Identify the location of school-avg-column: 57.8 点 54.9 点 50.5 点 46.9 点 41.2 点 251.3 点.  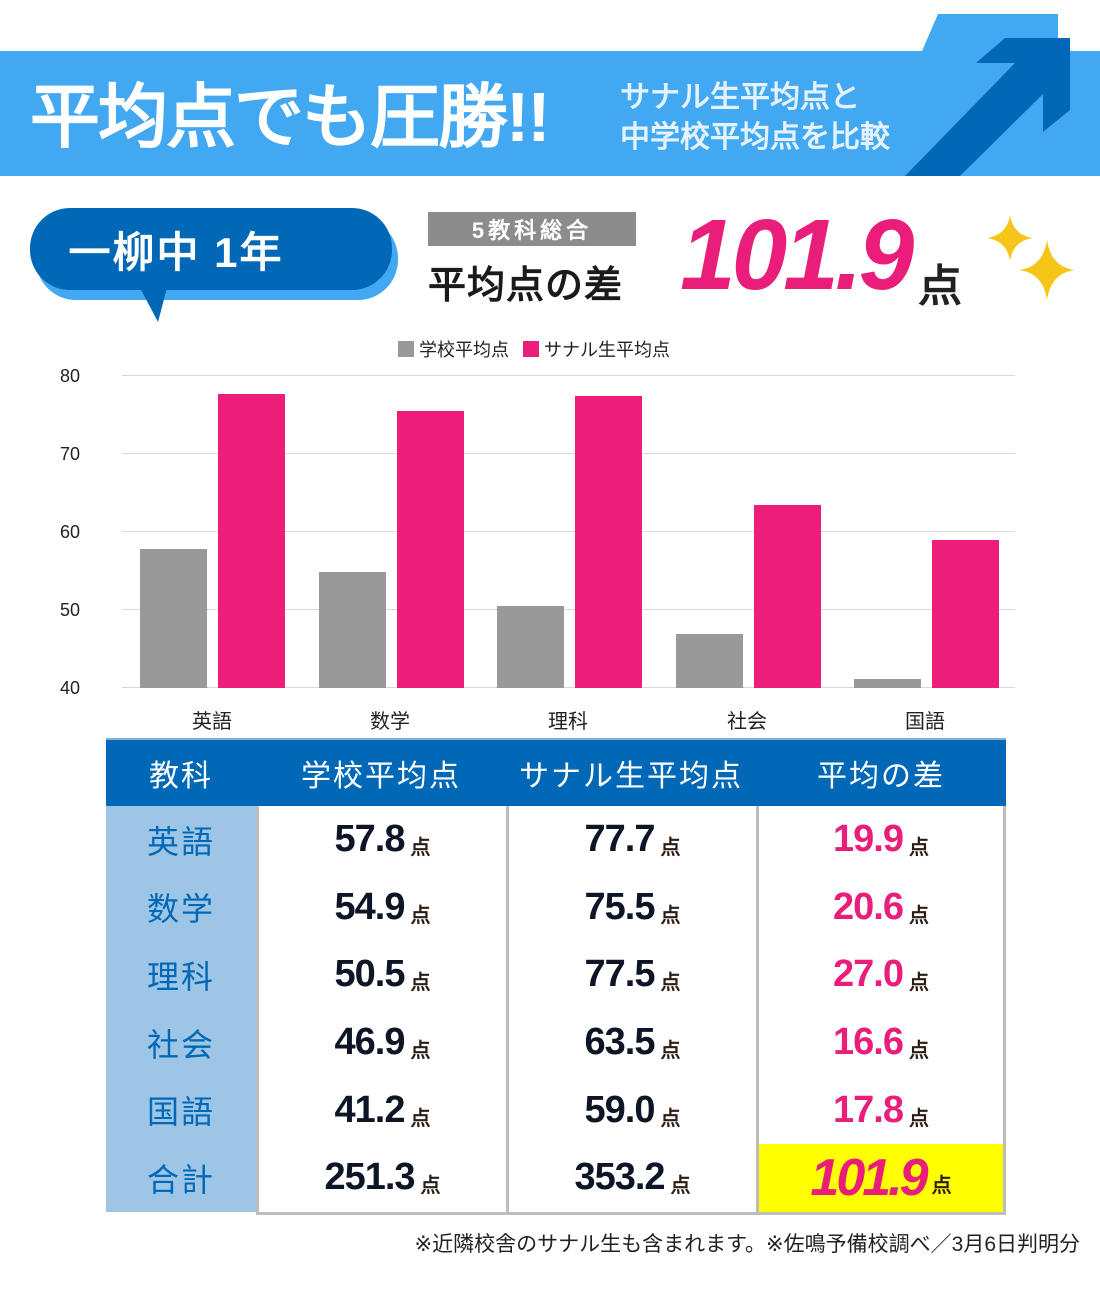
(381, 1009).